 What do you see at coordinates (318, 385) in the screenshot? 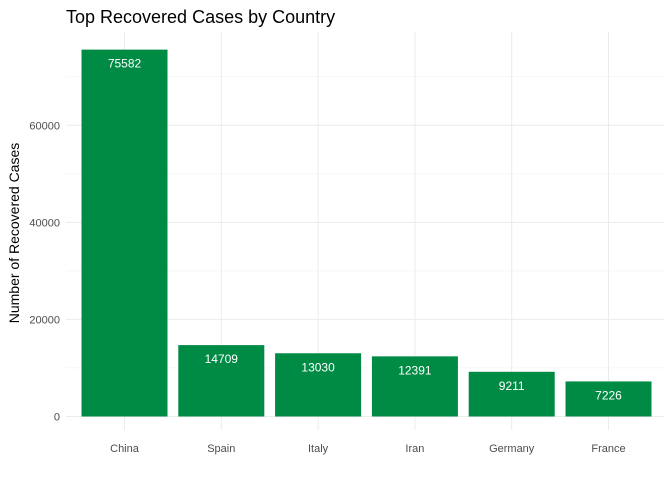
I see `bar-italy` at bounding box center [318, 385].